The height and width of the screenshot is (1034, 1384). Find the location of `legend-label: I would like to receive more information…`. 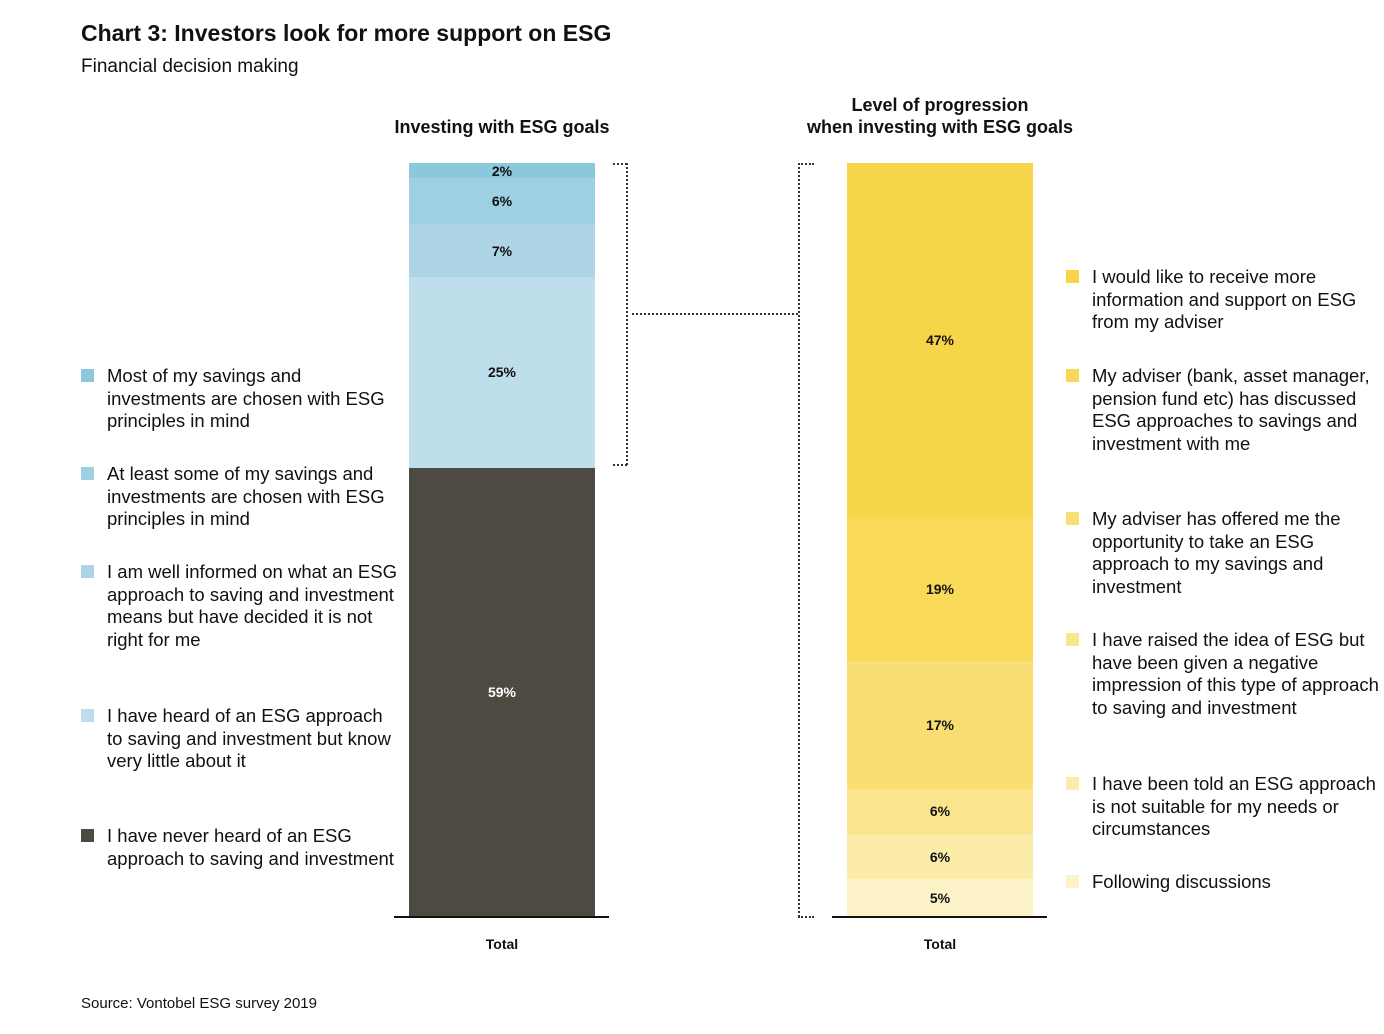

legend-label: I would like to receive more information… is located at coordinates (1224, 299).